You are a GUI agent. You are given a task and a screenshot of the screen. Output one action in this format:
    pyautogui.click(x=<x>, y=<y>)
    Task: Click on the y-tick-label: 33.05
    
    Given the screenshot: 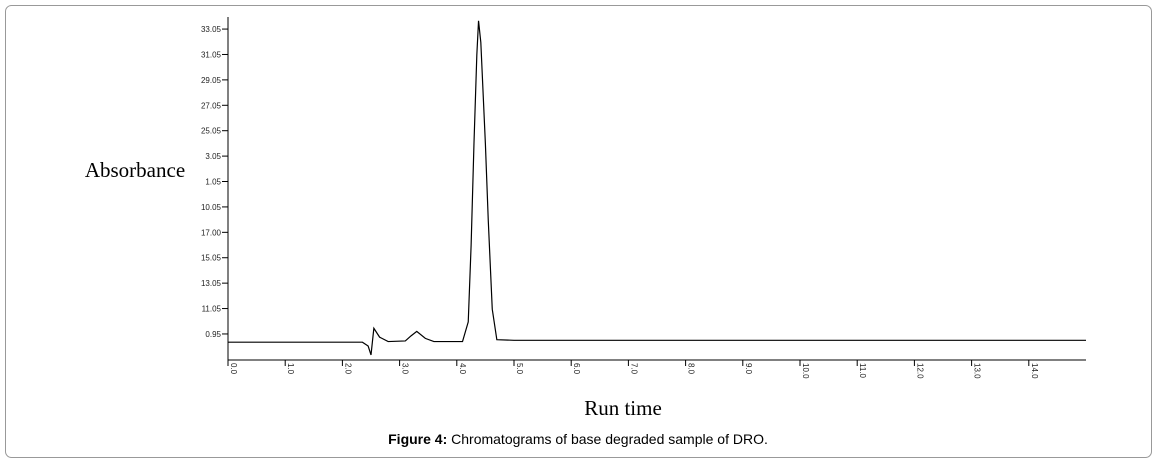 What is the action you would take?
    pyautogui.click(x=211, y=29)
    